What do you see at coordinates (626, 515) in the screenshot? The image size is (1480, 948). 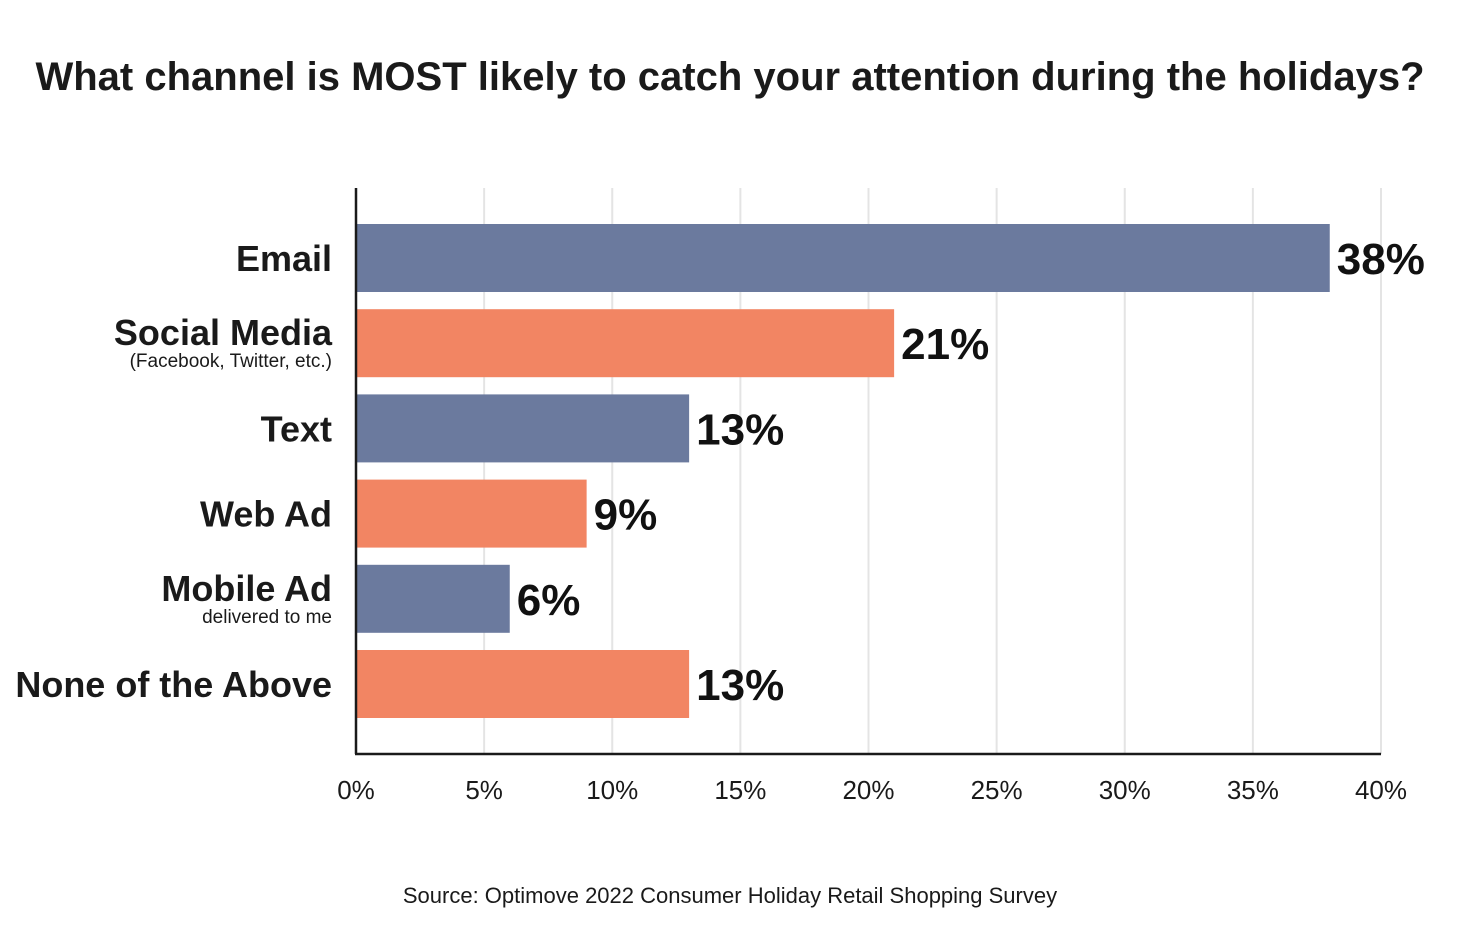 I see `data-label: 9%` at bounding box center [626, 515].